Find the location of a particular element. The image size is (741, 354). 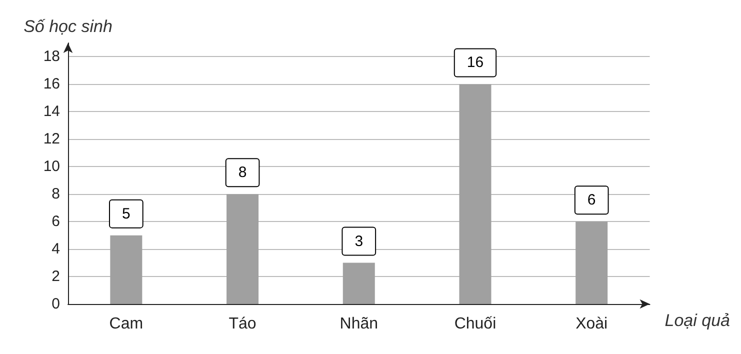

data-label: 16 is located at coordinates (475, 63).